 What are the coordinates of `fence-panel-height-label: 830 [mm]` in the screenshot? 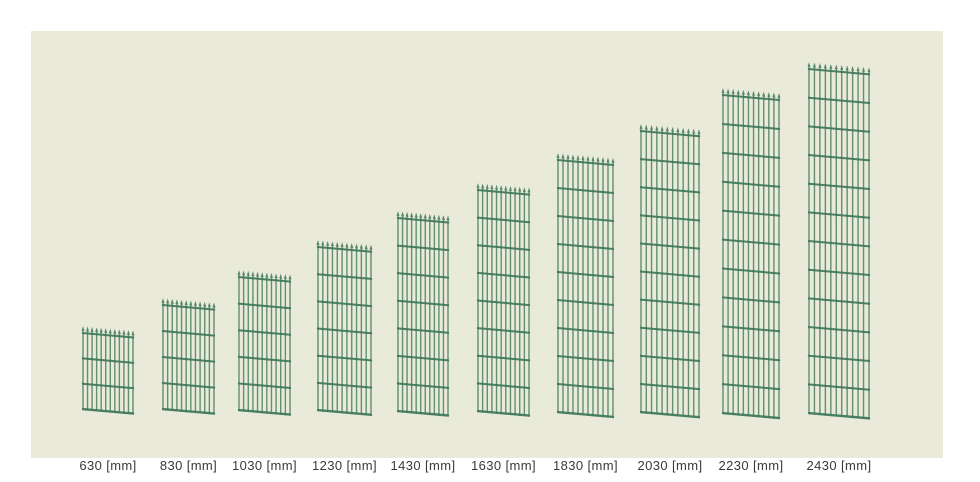 It's located at (188, 465).